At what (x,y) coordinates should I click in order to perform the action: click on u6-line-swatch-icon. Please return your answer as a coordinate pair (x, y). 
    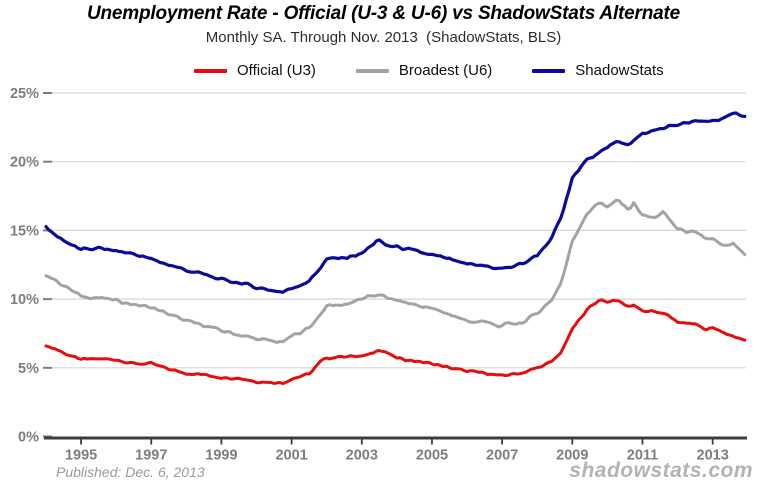
    Looking at the image, I should click on (372, 70).